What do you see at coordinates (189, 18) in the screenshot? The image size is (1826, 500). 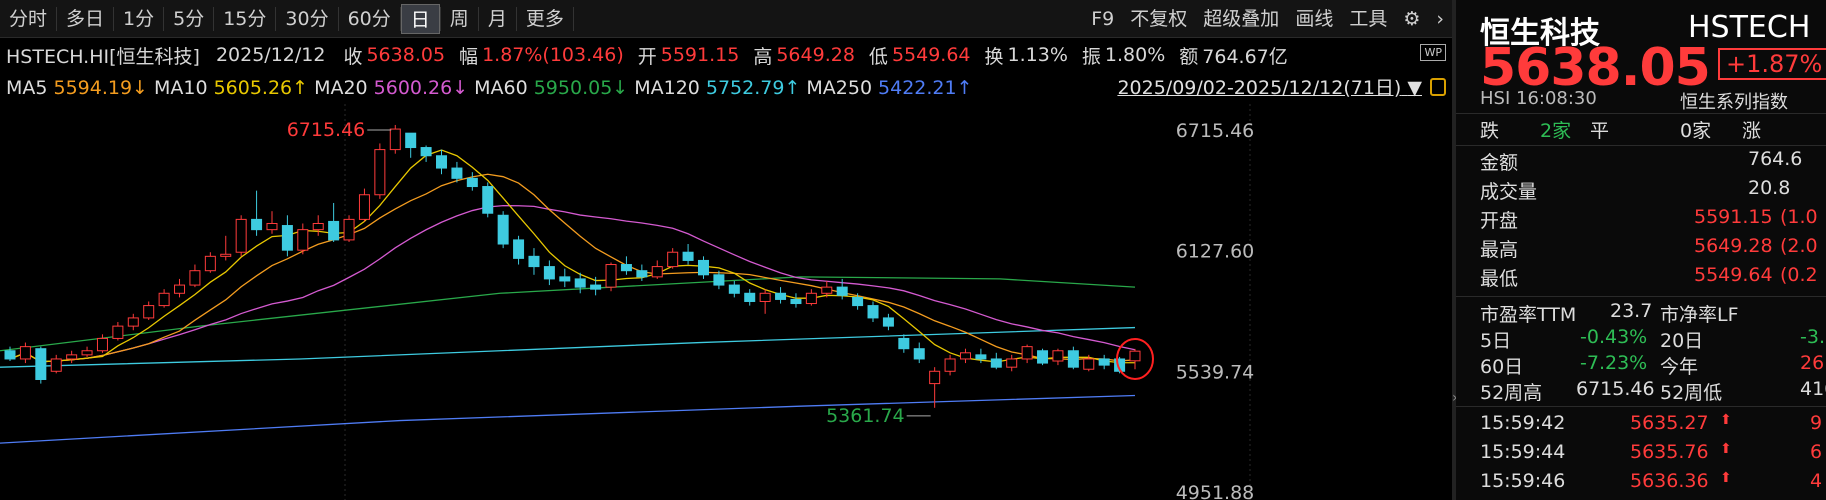 I see `period-tab: 5分` at bounding box center [189, 18].